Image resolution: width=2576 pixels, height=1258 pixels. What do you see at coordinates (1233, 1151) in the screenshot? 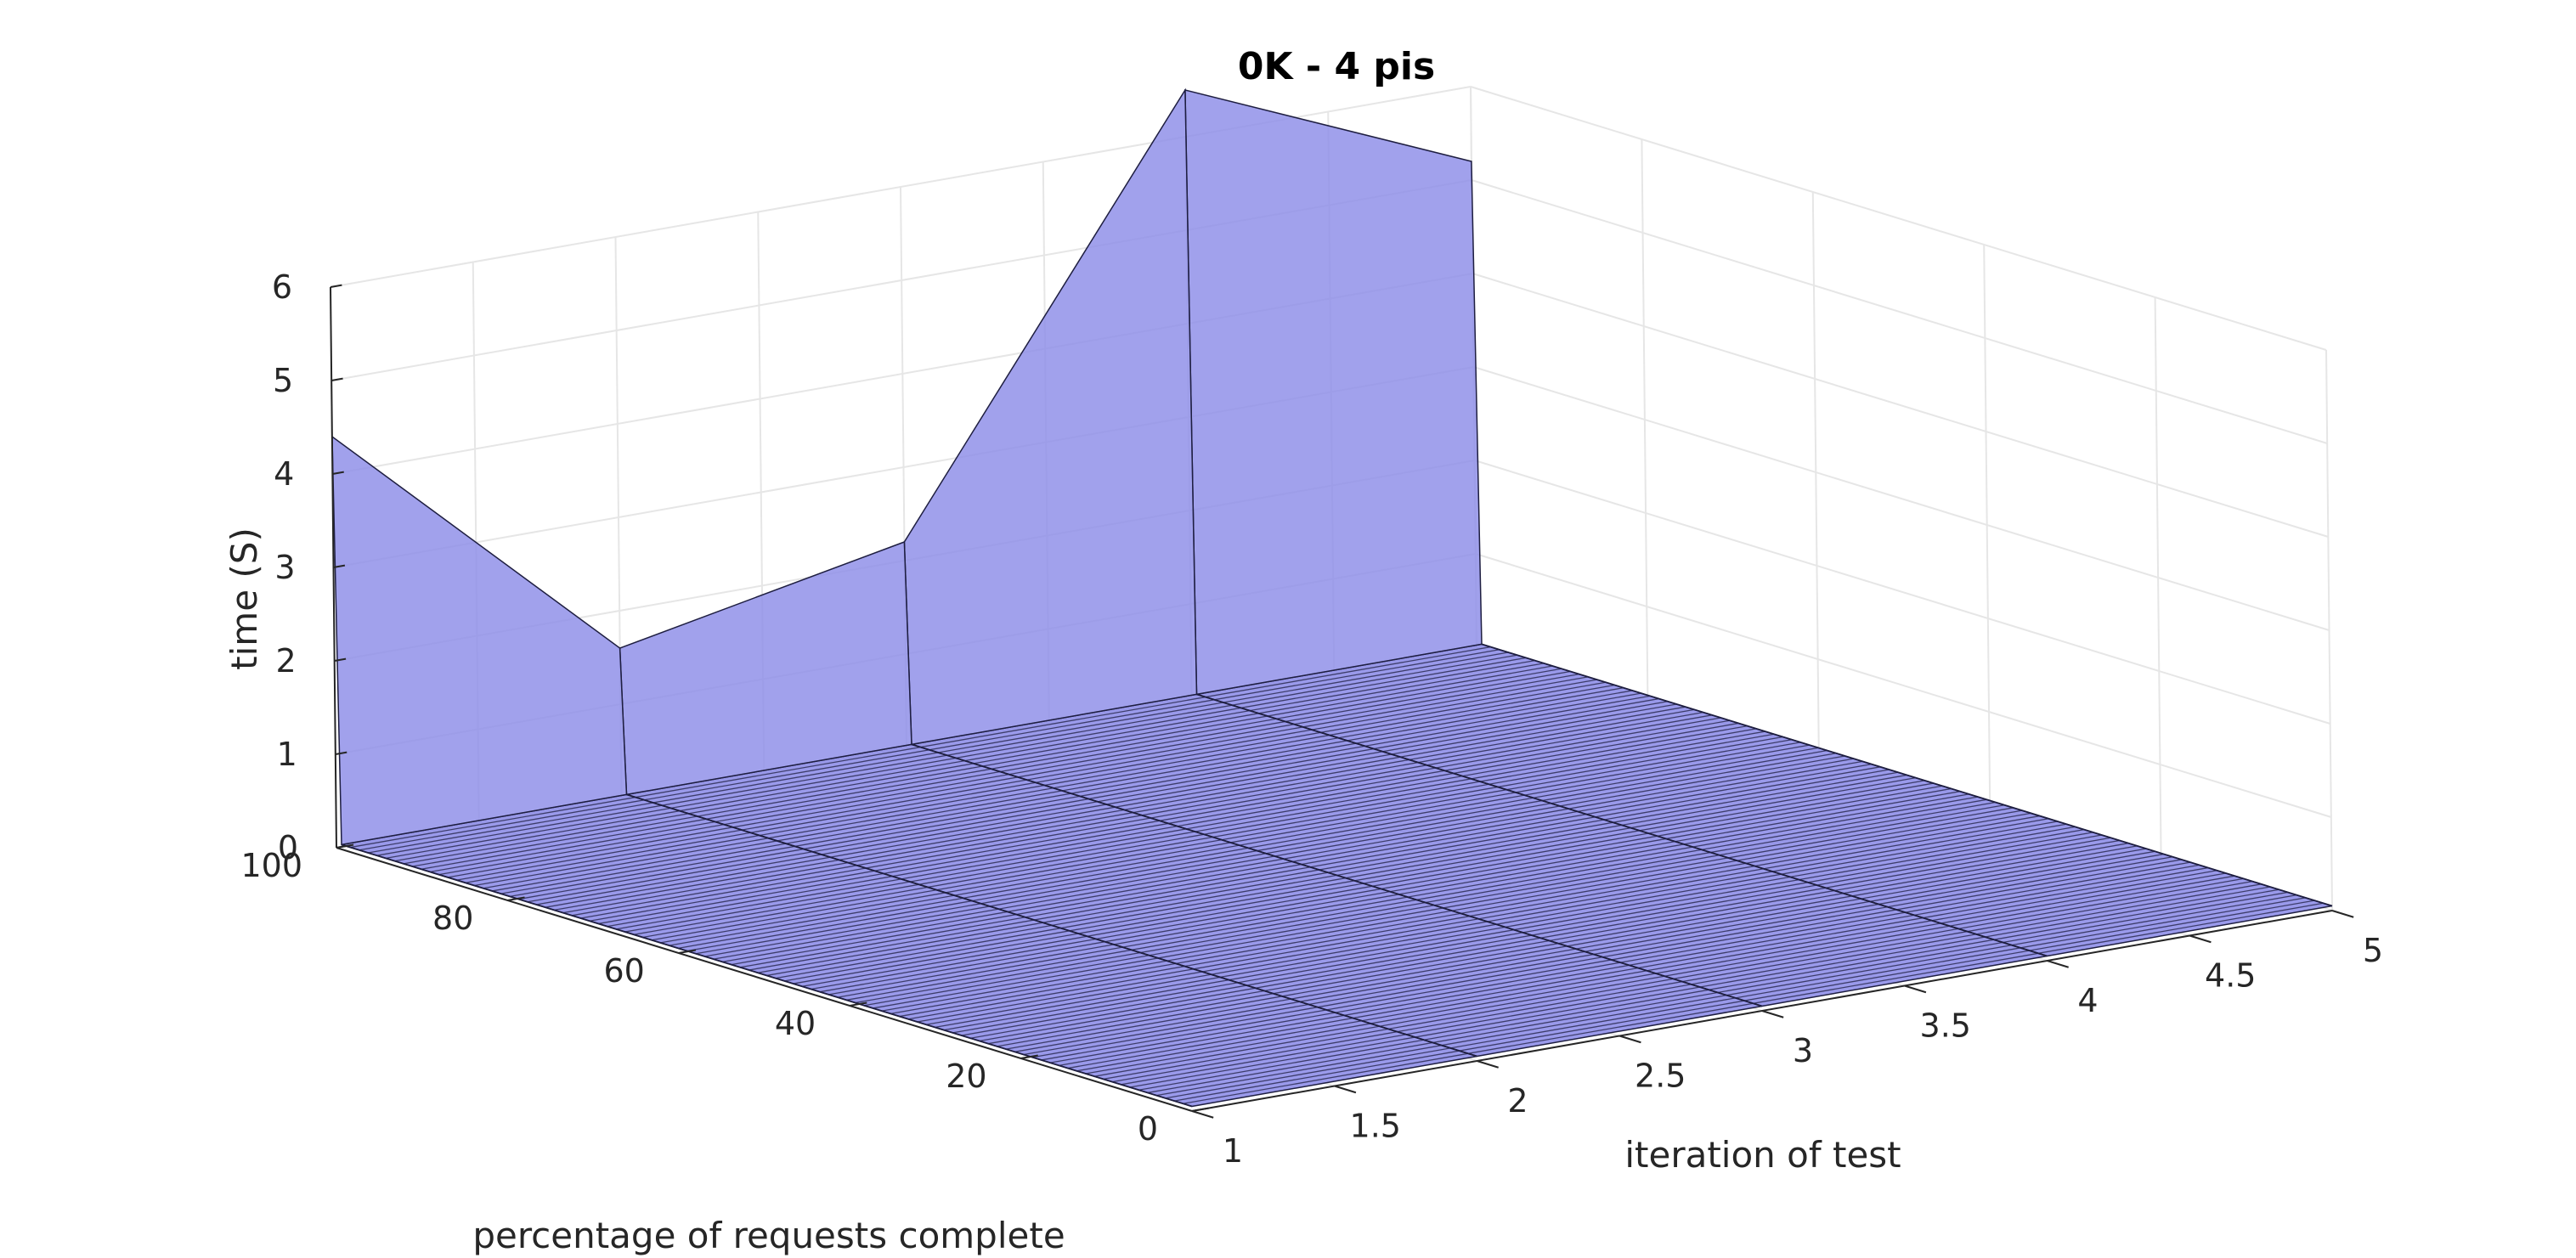
I see `x-tick-label: 1` at bounding box center [1233, 1151].